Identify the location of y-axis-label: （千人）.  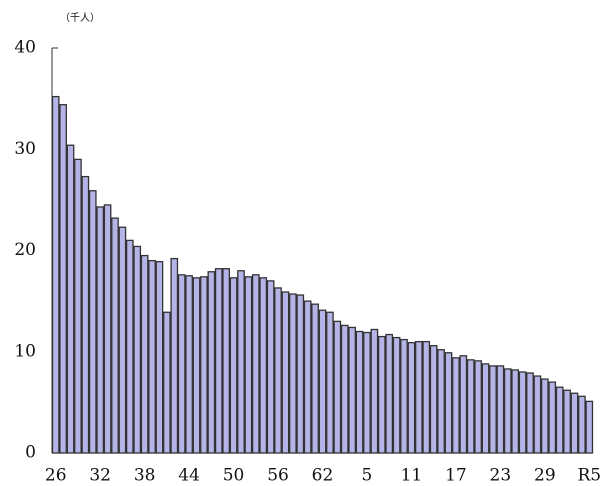
(80, 18).